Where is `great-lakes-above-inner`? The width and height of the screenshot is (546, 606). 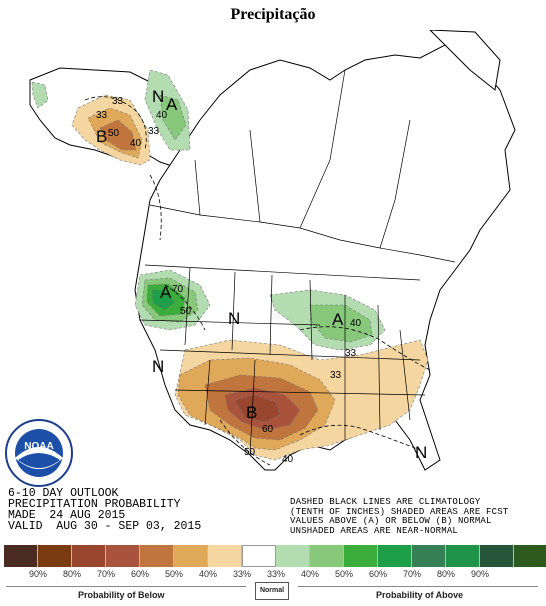
great-lakes-above-inner is located at coordinates (341, 323).